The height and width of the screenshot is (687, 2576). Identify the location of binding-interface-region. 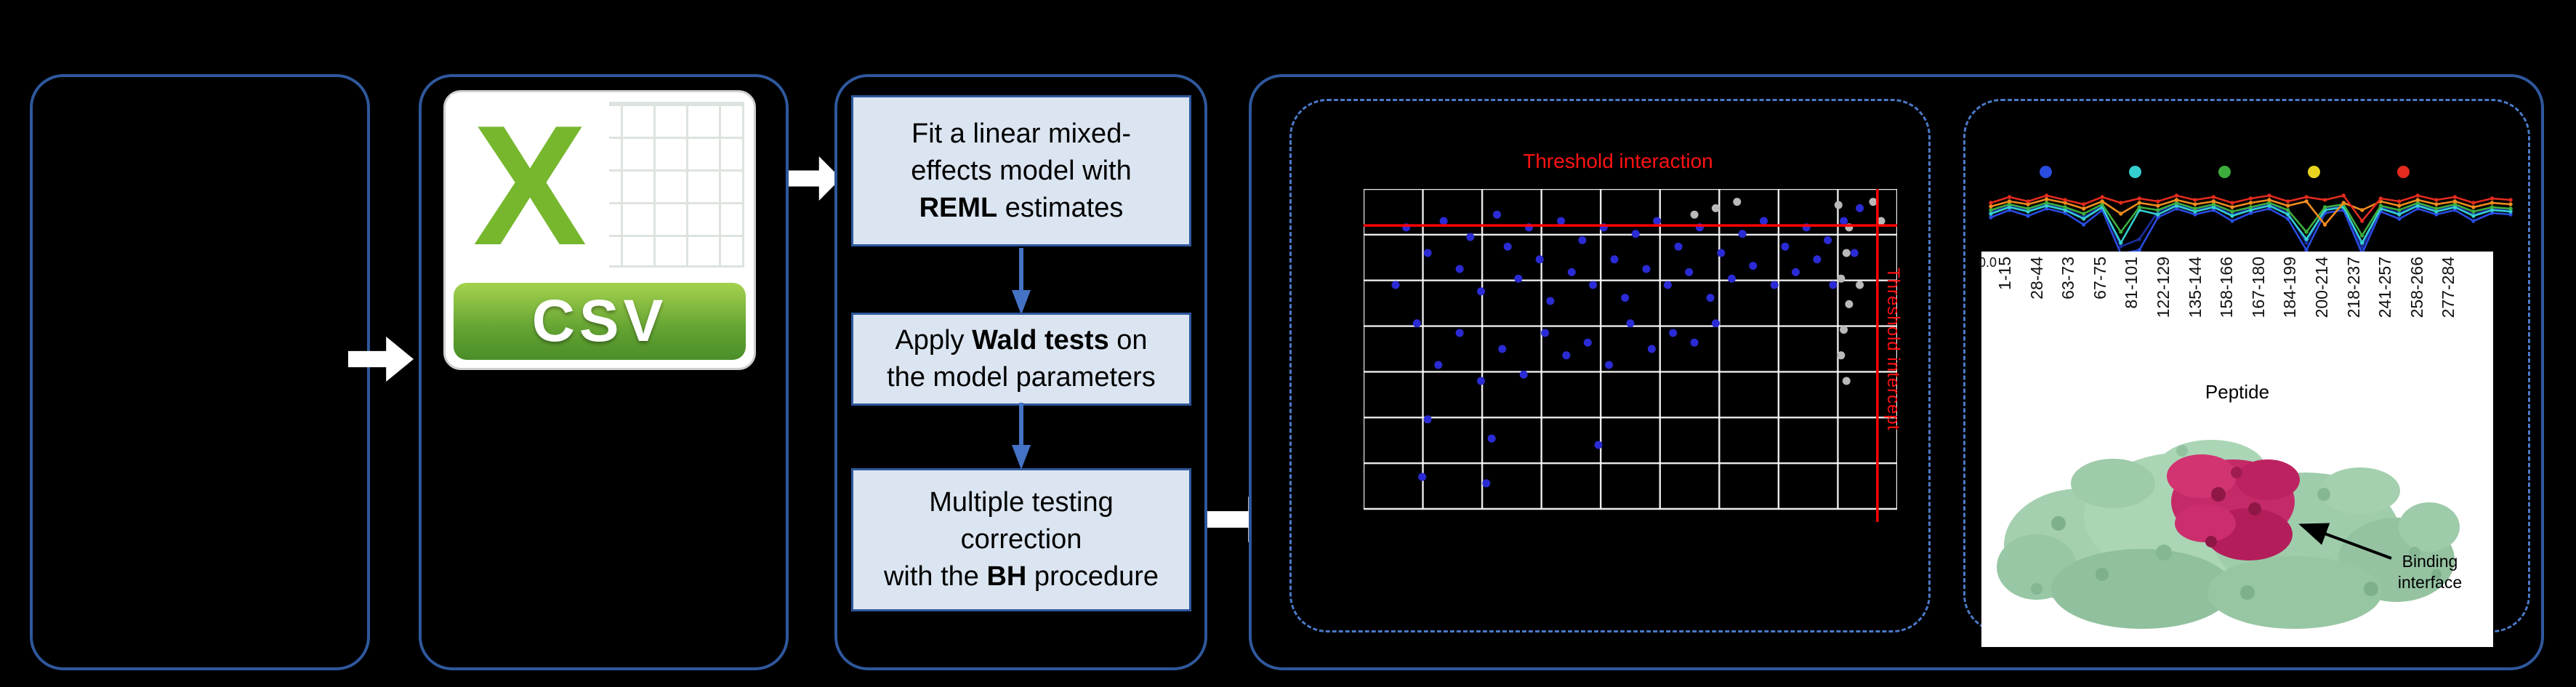
(2233, 507).